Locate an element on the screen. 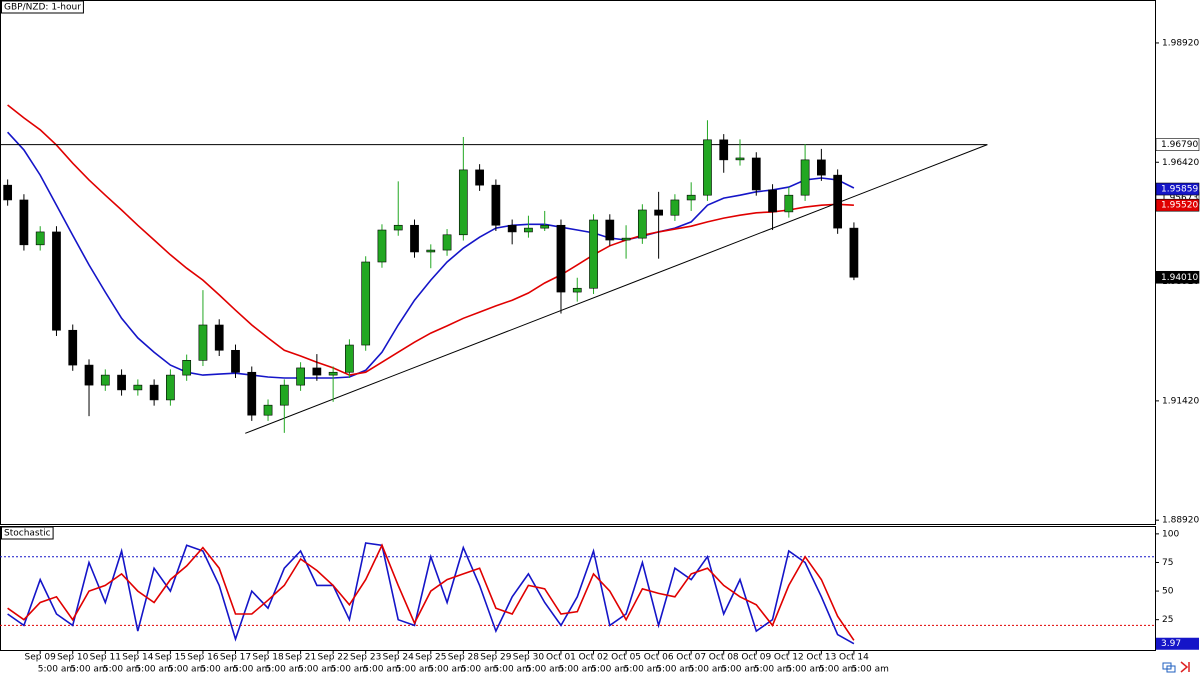 Image resolution: width=1200 pixels, height=675 pixels. x-tick-label: Oct 14 is located at coordinates (854, 658).